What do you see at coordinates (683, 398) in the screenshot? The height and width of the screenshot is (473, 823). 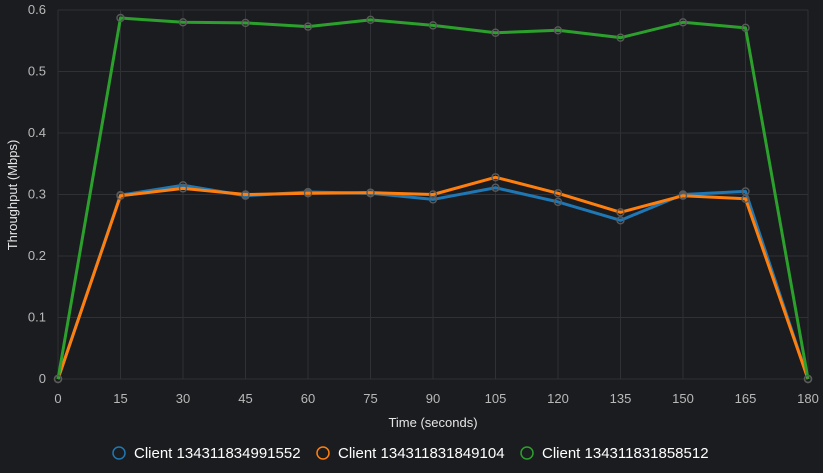 I see `x-tick-label: 150` at bounding box center [683, 398].